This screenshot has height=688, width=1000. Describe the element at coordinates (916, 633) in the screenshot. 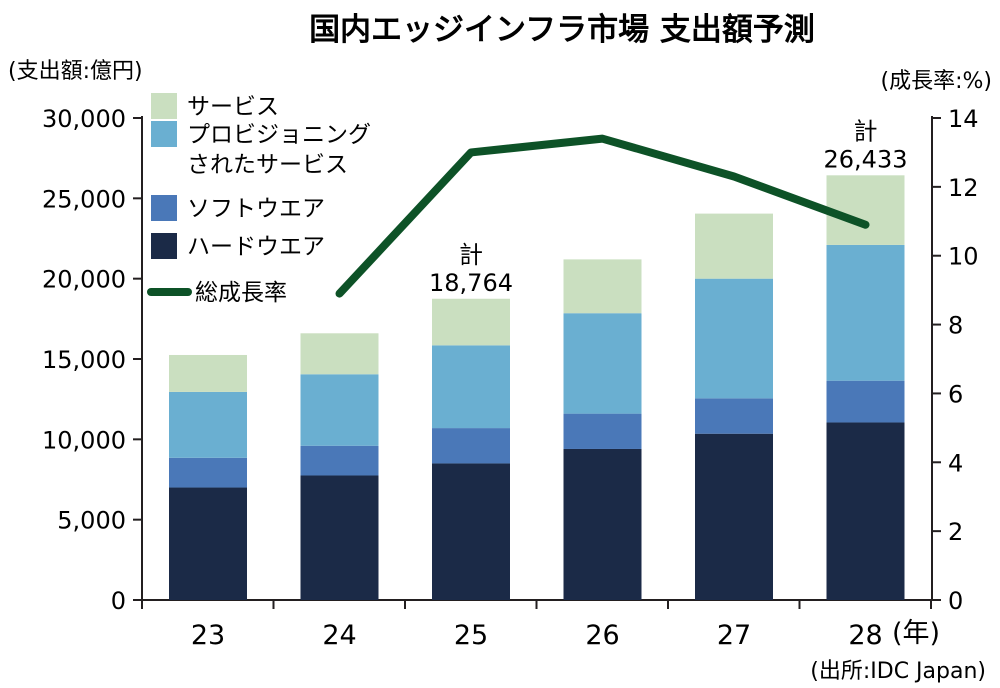

I see `x-axis-unit-label: (年)` at that location.